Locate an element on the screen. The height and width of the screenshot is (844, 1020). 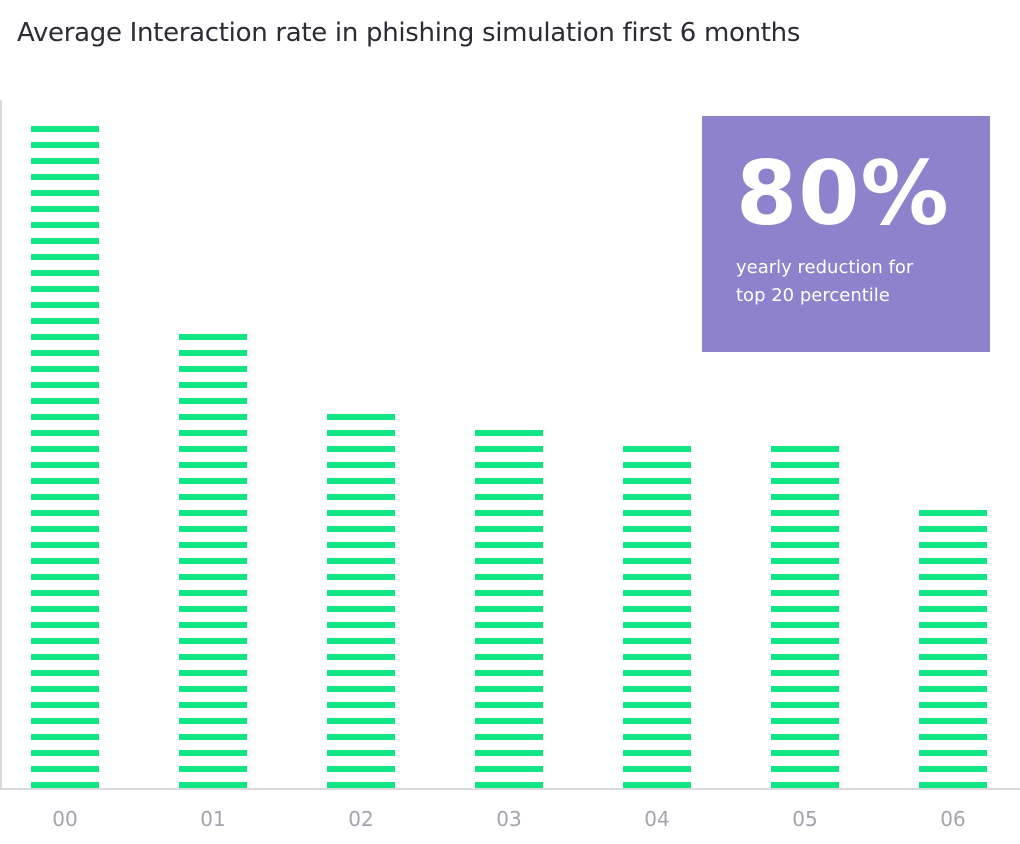
x-tick-label: 04 is located at coordinates (656, 819).